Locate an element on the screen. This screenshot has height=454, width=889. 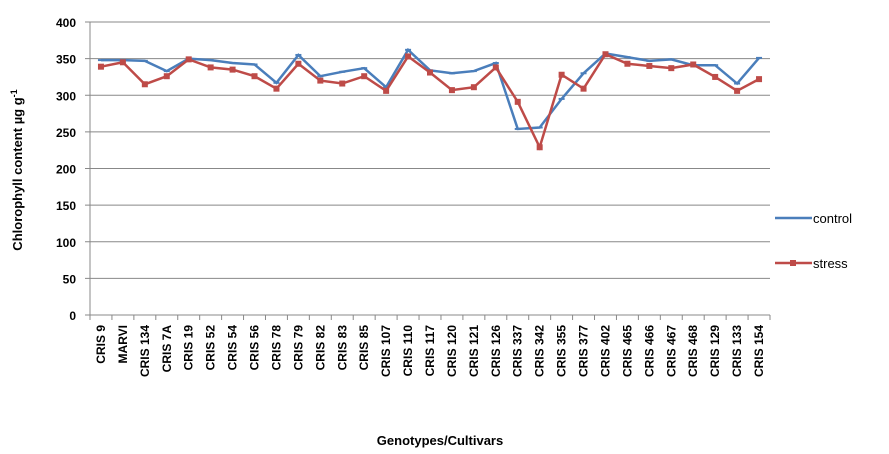
x-tick-label: CRIS 467 is located at coordinates (671, 351).